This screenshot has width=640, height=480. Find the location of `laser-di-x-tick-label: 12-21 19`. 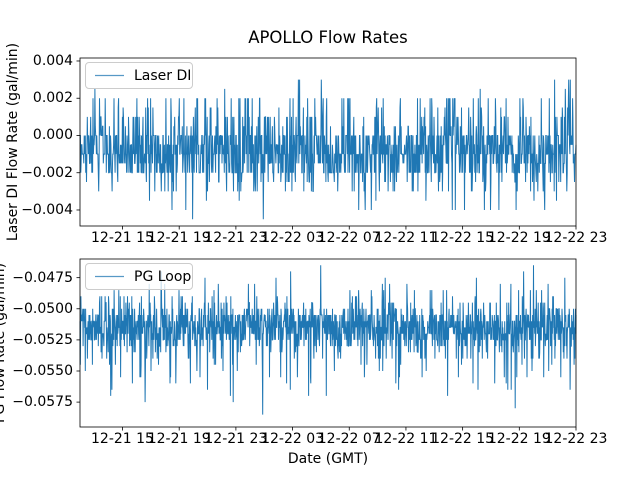

laser-di-x-tick-label: 12-21 19 is located at coordinates (179, 238).